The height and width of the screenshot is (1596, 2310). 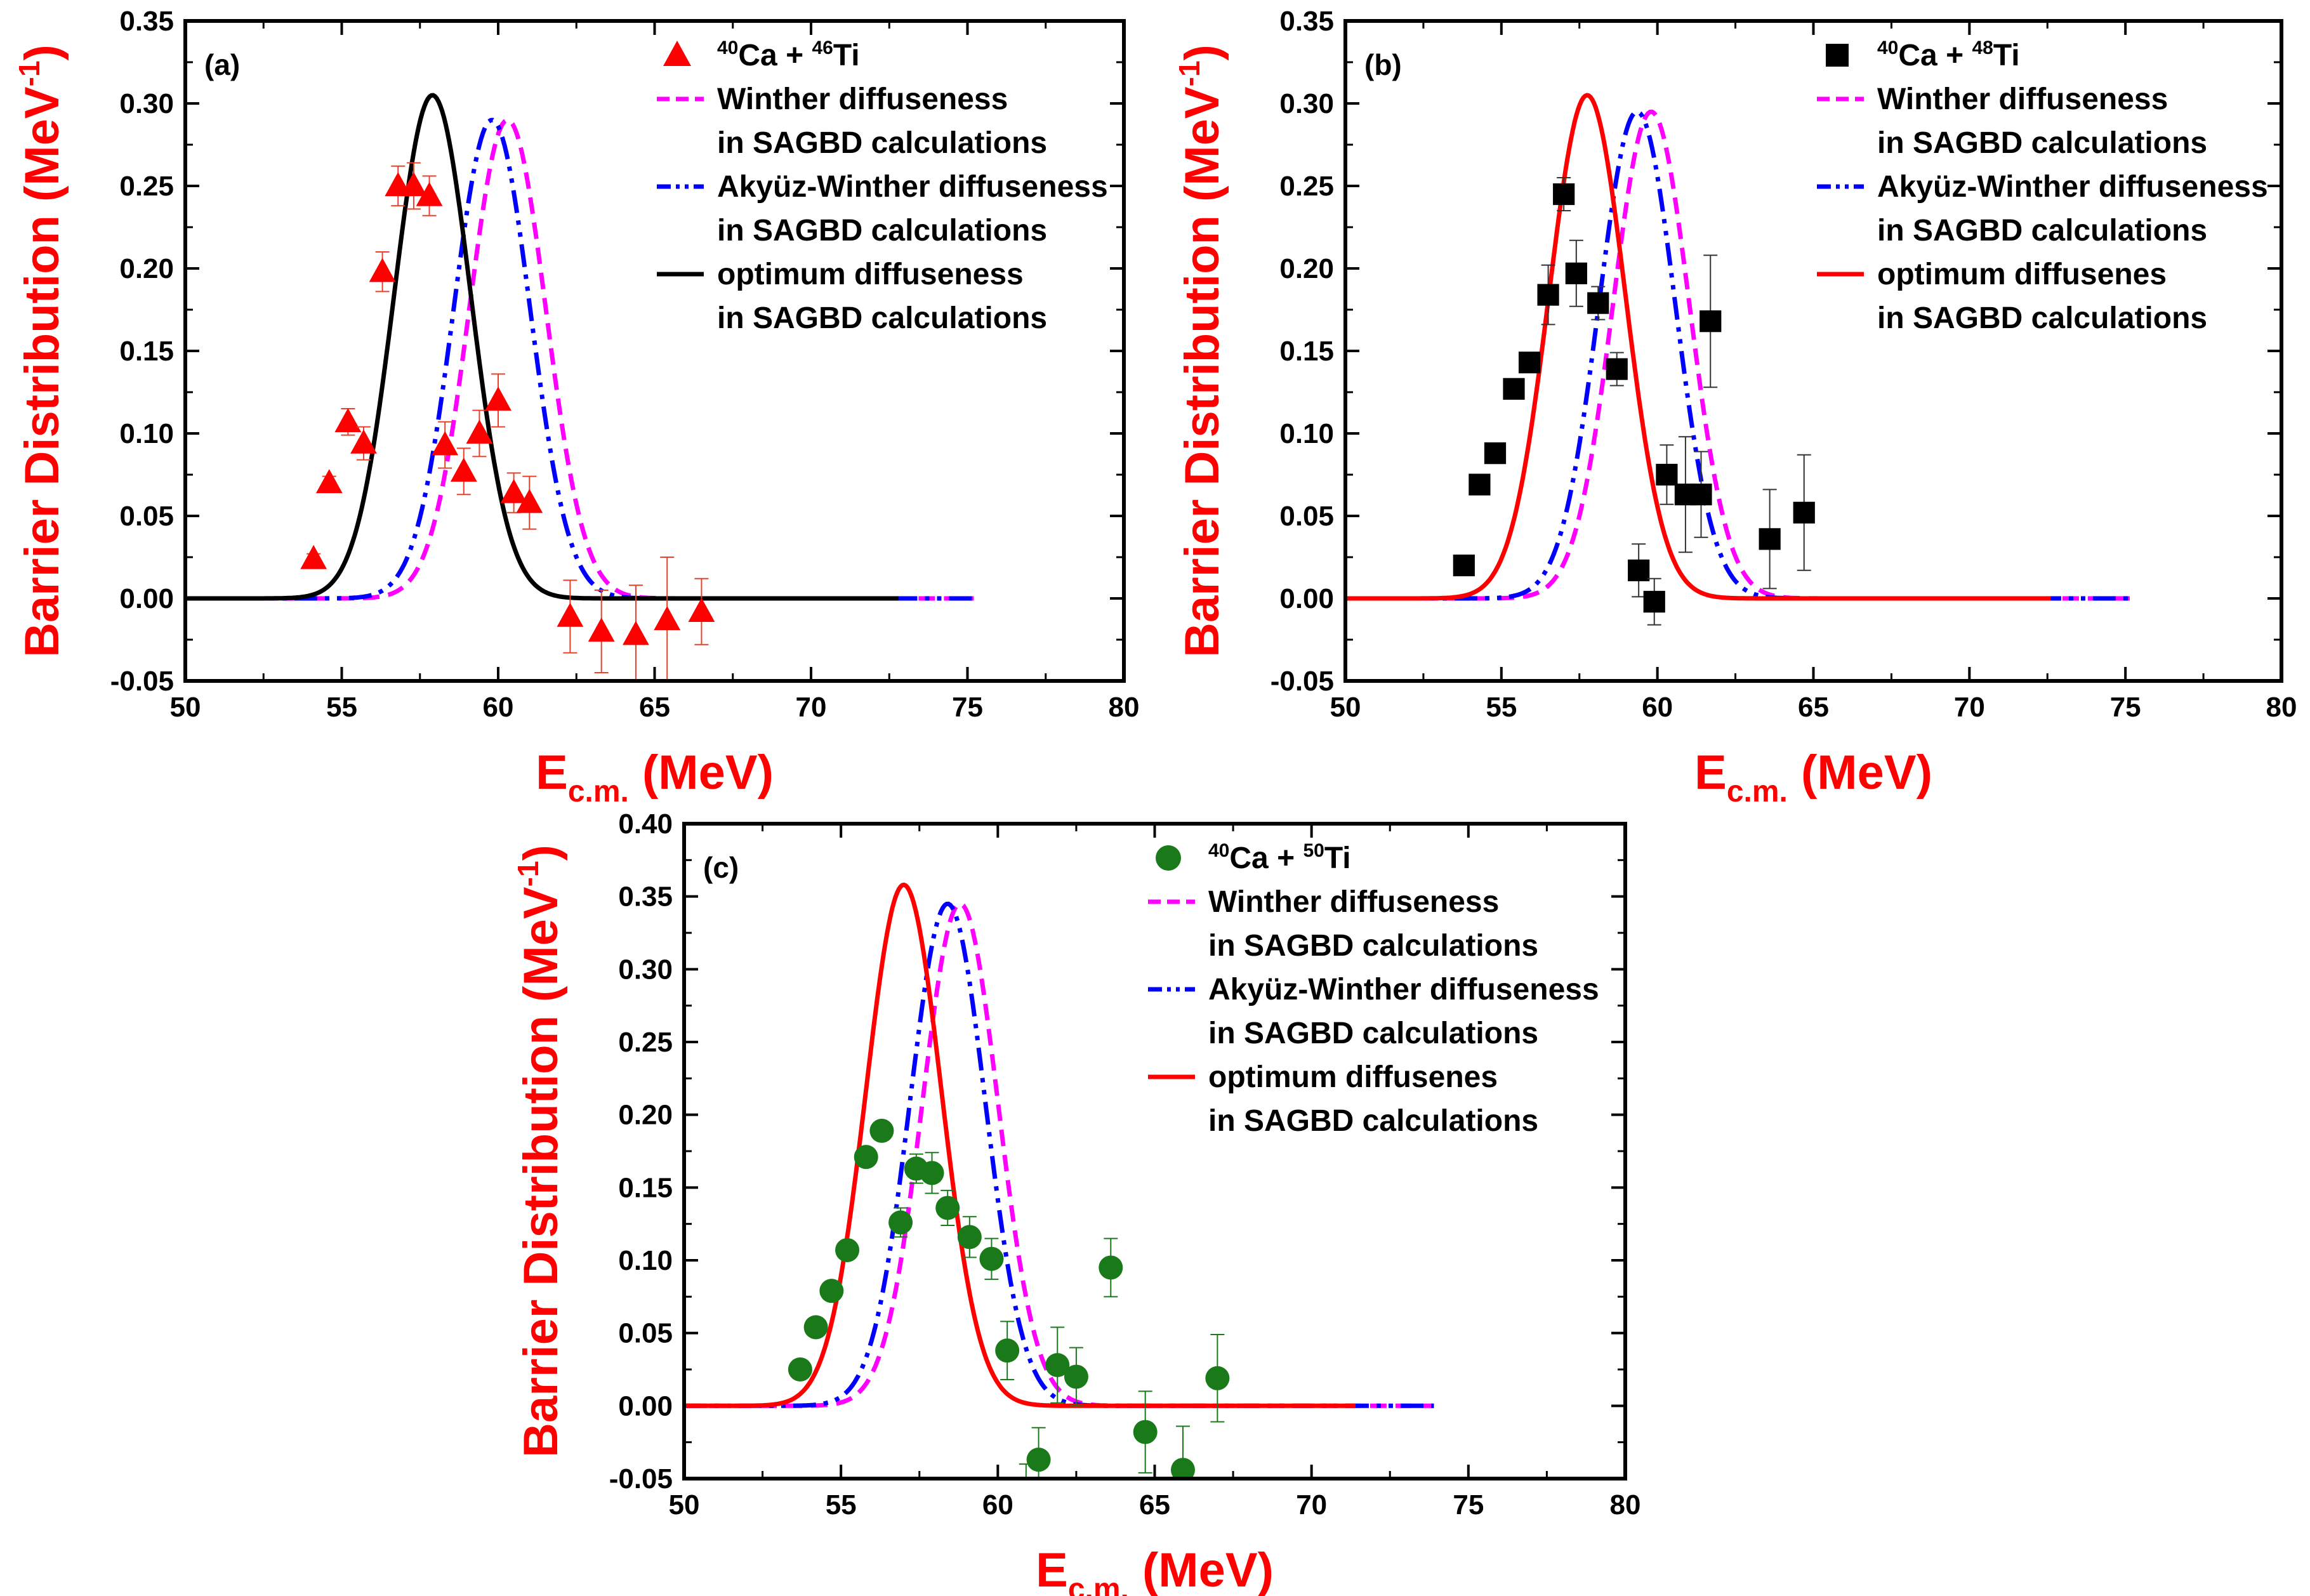 What do you see at coordinates (645, 1187) in the screenshot?
I see `y-tick-label: 0.15` at bounding box center [645, 1187].